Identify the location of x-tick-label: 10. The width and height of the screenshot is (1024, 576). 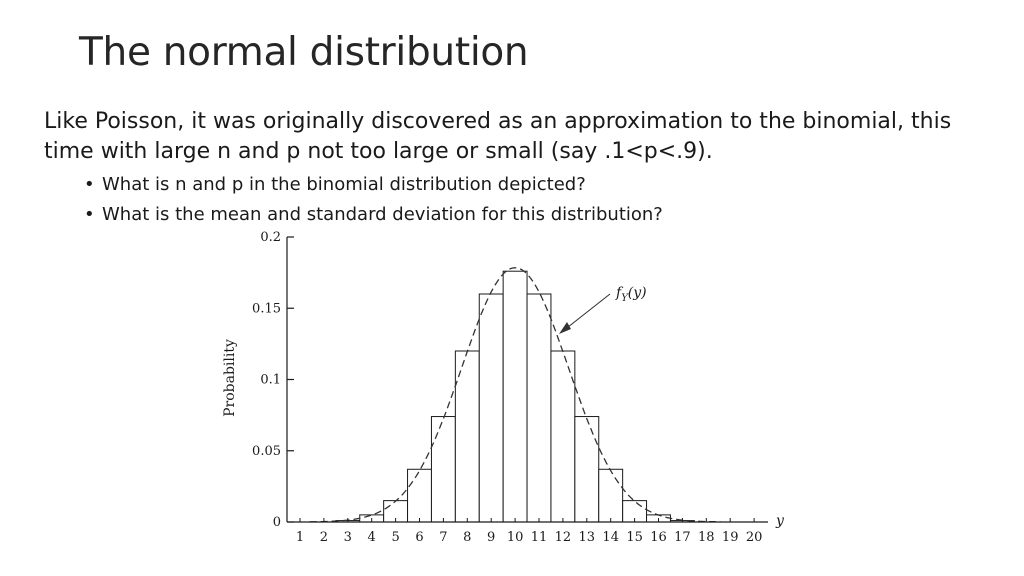
(515, 537).